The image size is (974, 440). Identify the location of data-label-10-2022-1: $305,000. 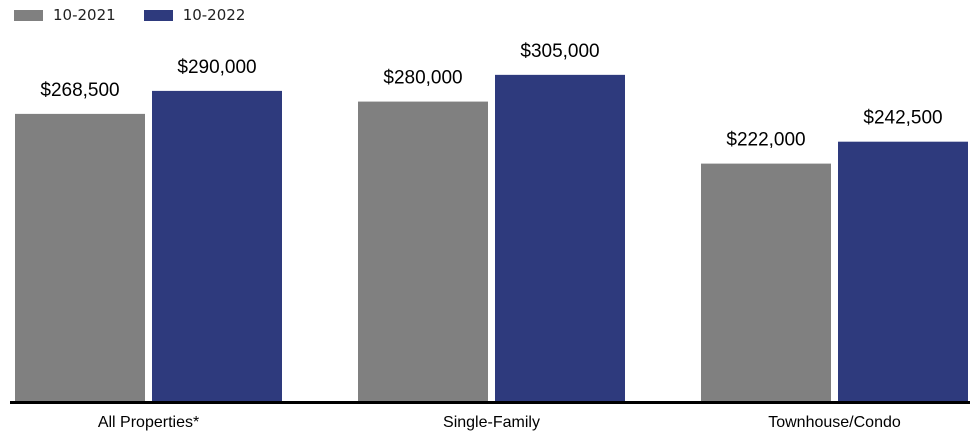
(559, 51).